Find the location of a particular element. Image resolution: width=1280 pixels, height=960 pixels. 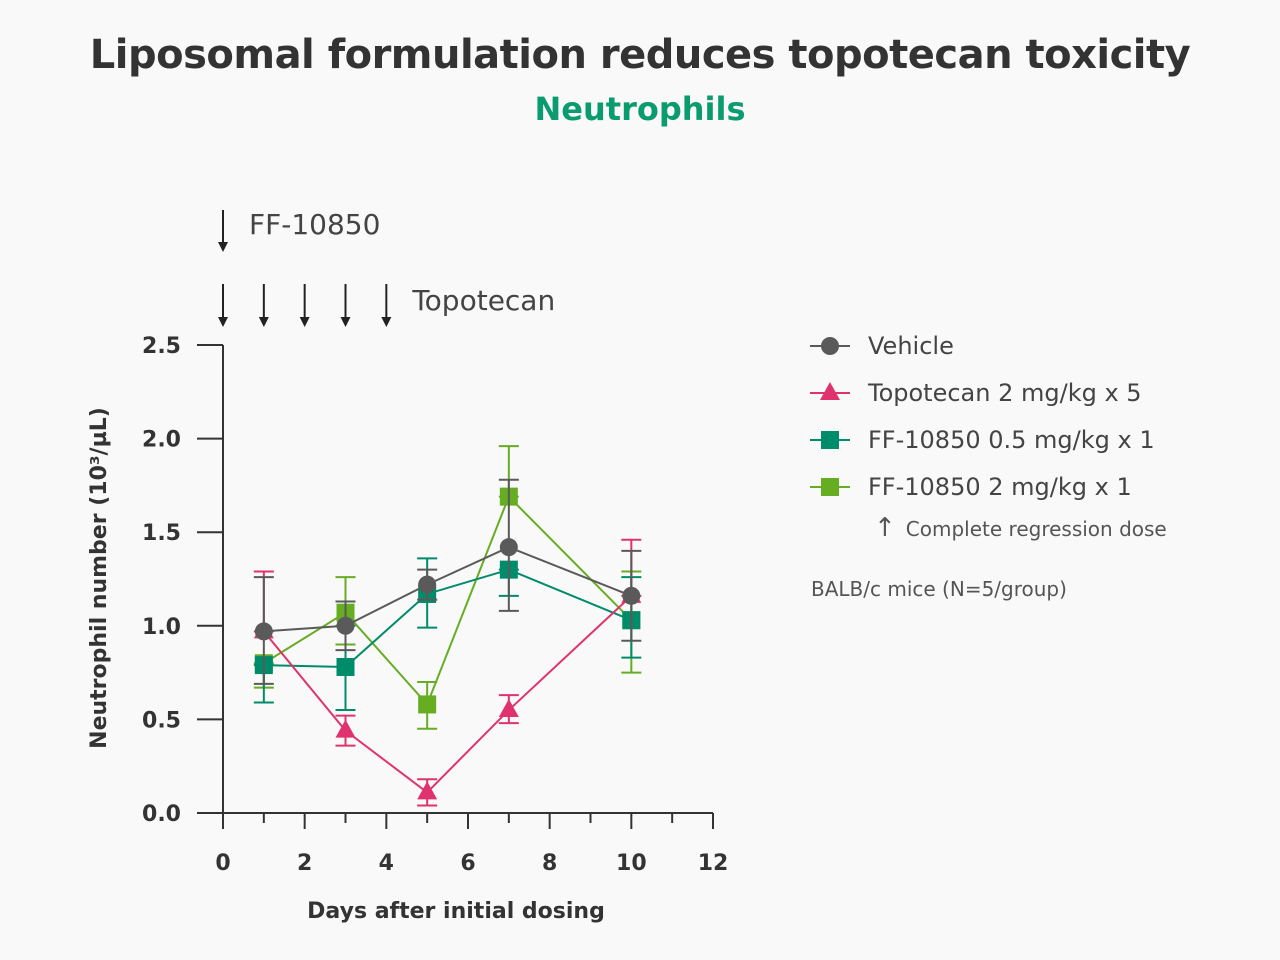

mice-note: BALB/c mice (N=5/group) is located at coordinates (939, 589).